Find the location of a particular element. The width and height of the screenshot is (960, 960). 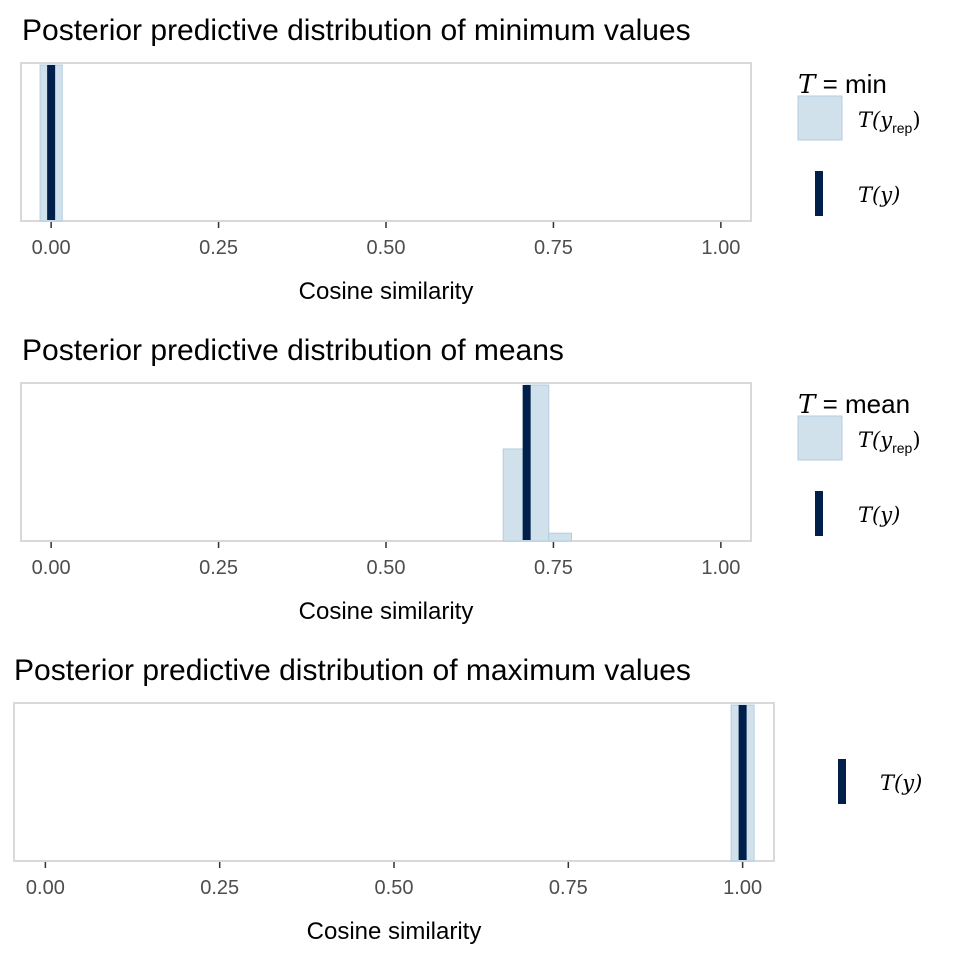

histogram-bars is located at coordinates (537, 463).